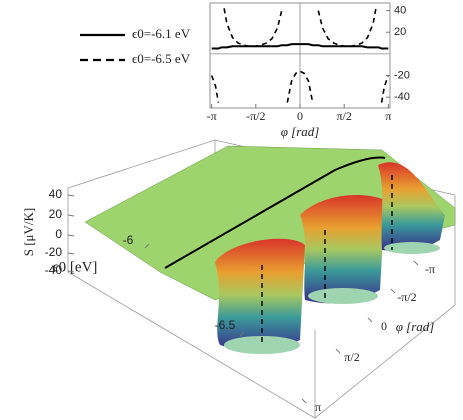 The image size is (463, 420). What do you see at coordinates (351, 357) in the screenshot?
I see `y-tick-label: π/2` at bounding box center [351, 357].